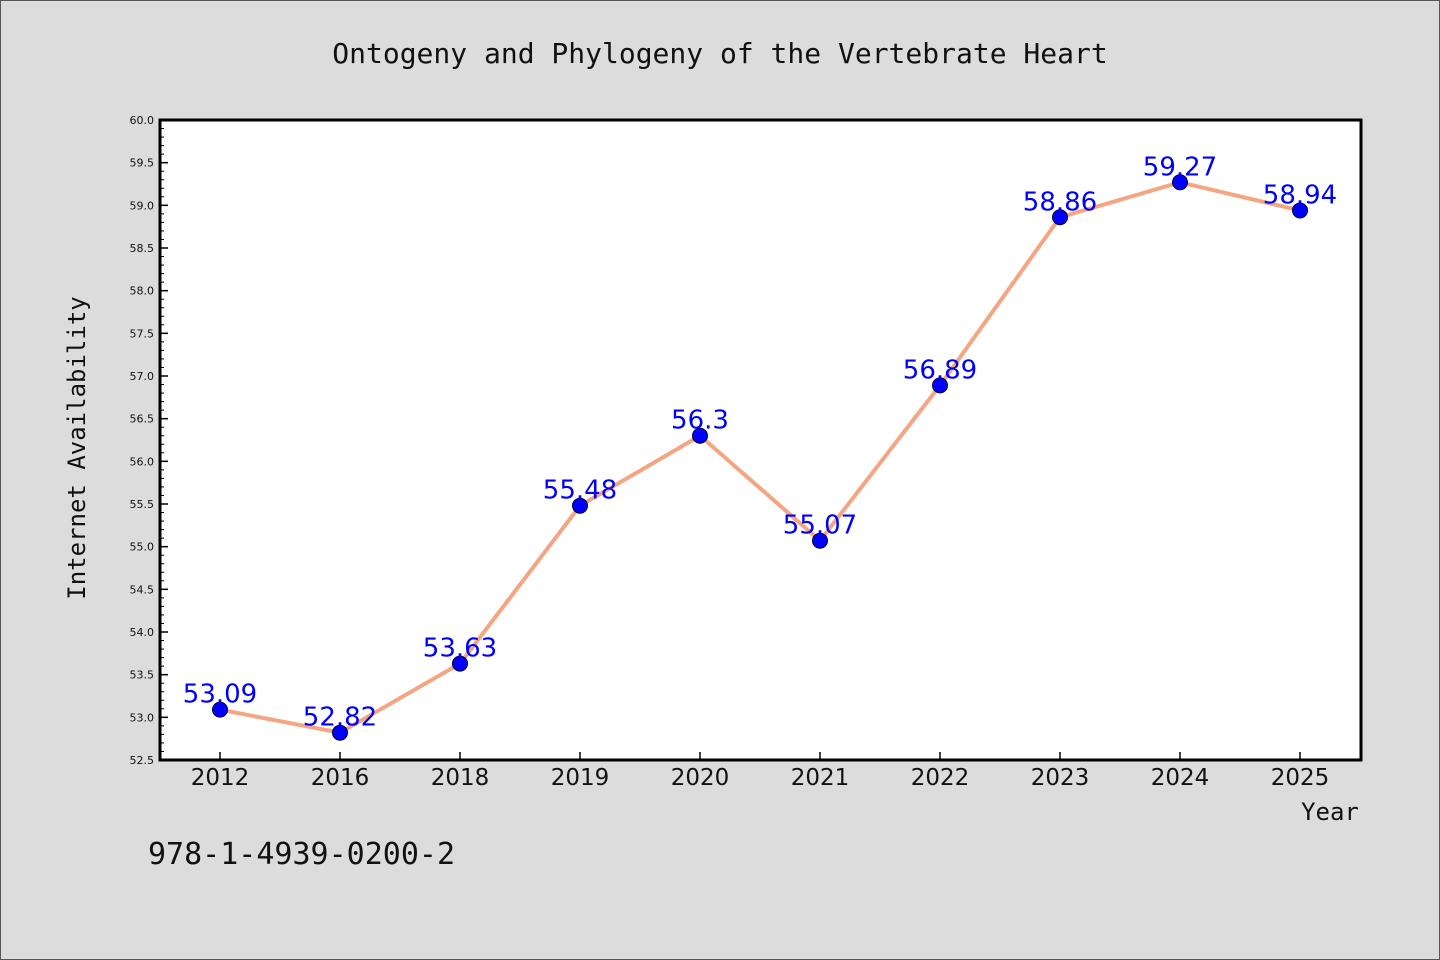 The height and width of the screenshot is (960, 1440). I want to click on x-tick-label: 2020, so click(700, 778).